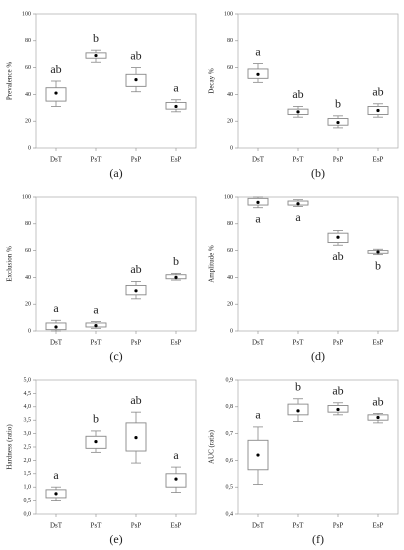  What do you see at coordinates (230, 434) in the screenshot?
I see `y-tick-label: 0,7` at bounding box center [230, 434].